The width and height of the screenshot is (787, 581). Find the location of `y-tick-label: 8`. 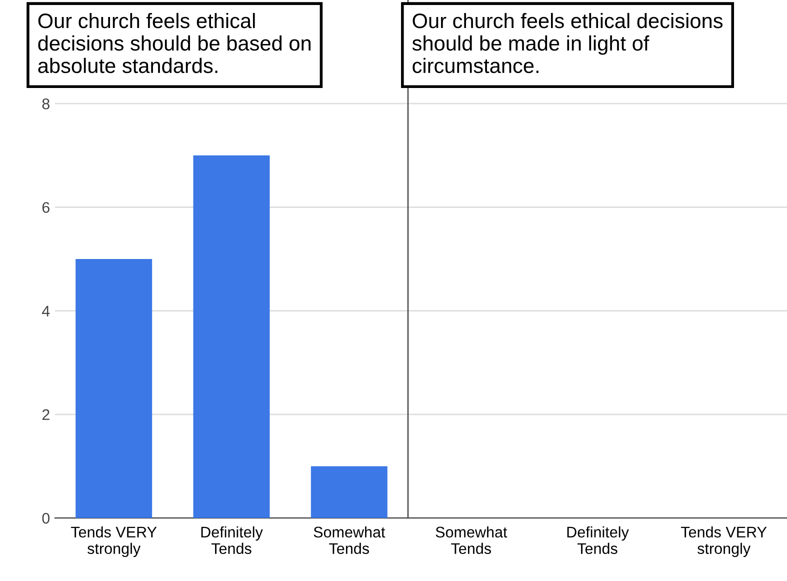

y-tick-label: 8 is located at coordinates (46, 104).